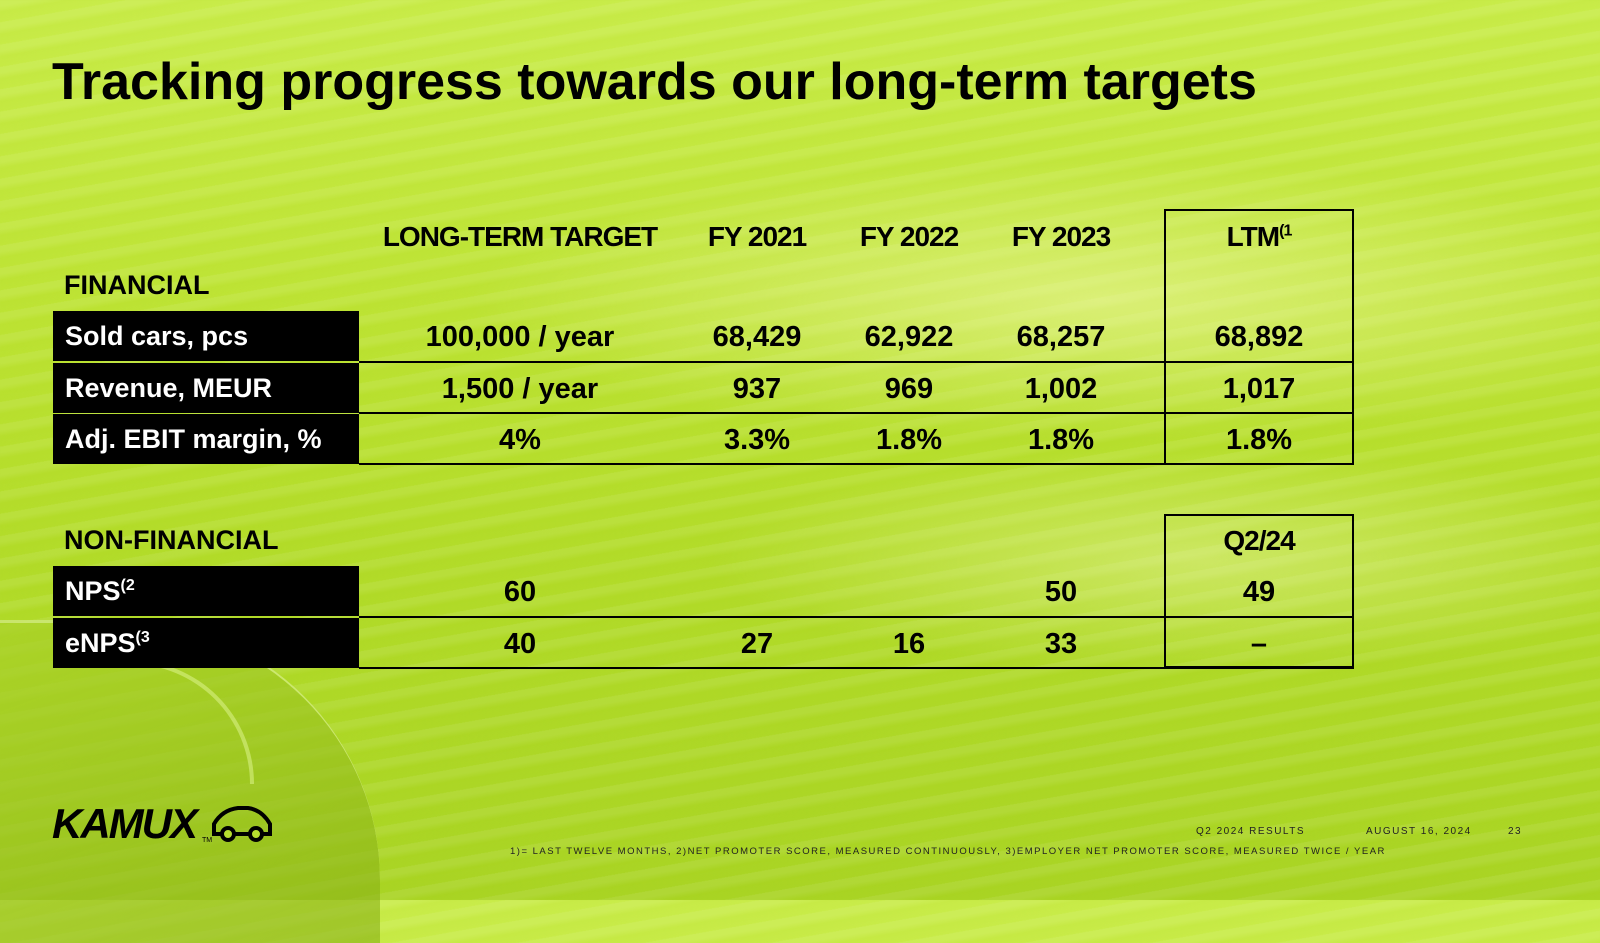  What do you see at coordinates (1253, 236) in the screenshot?
I see `header-ltm-label: LTM` at bounding box center [1253, 236].